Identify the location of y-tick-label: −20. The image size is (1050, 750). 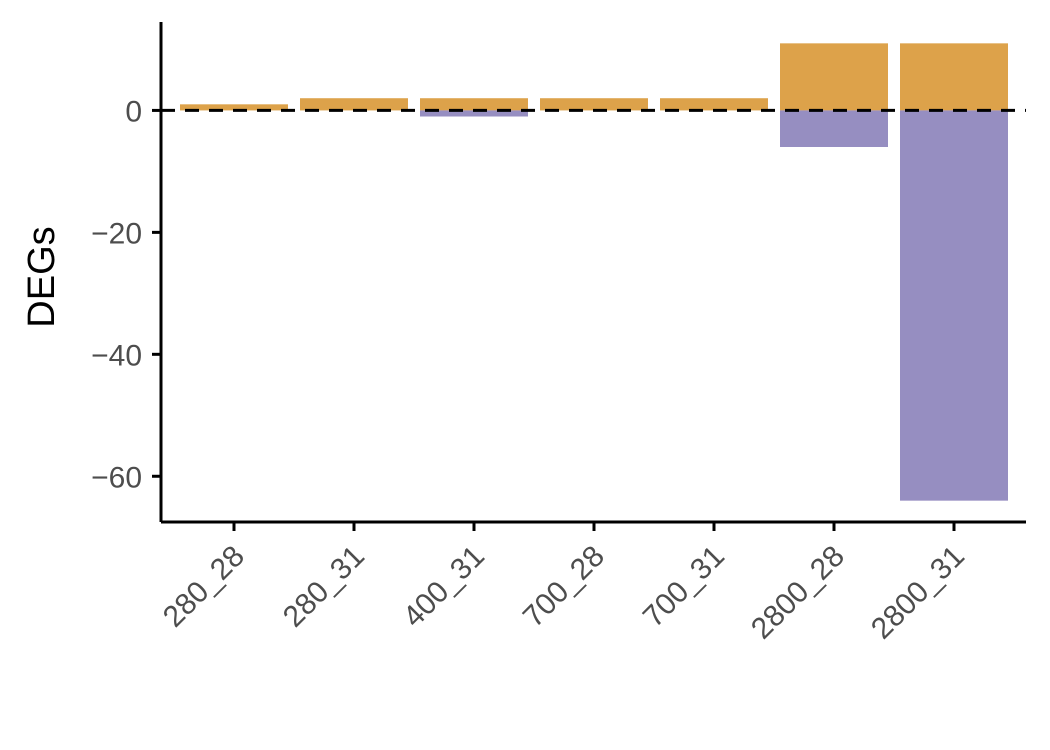
(116, 233).